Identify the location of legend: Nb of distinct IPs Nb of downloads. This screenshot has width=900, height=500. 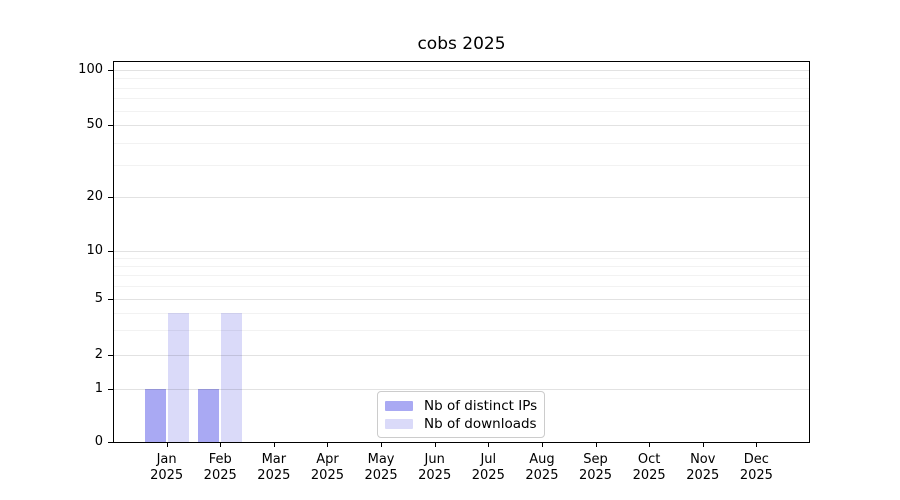
(461, 414).